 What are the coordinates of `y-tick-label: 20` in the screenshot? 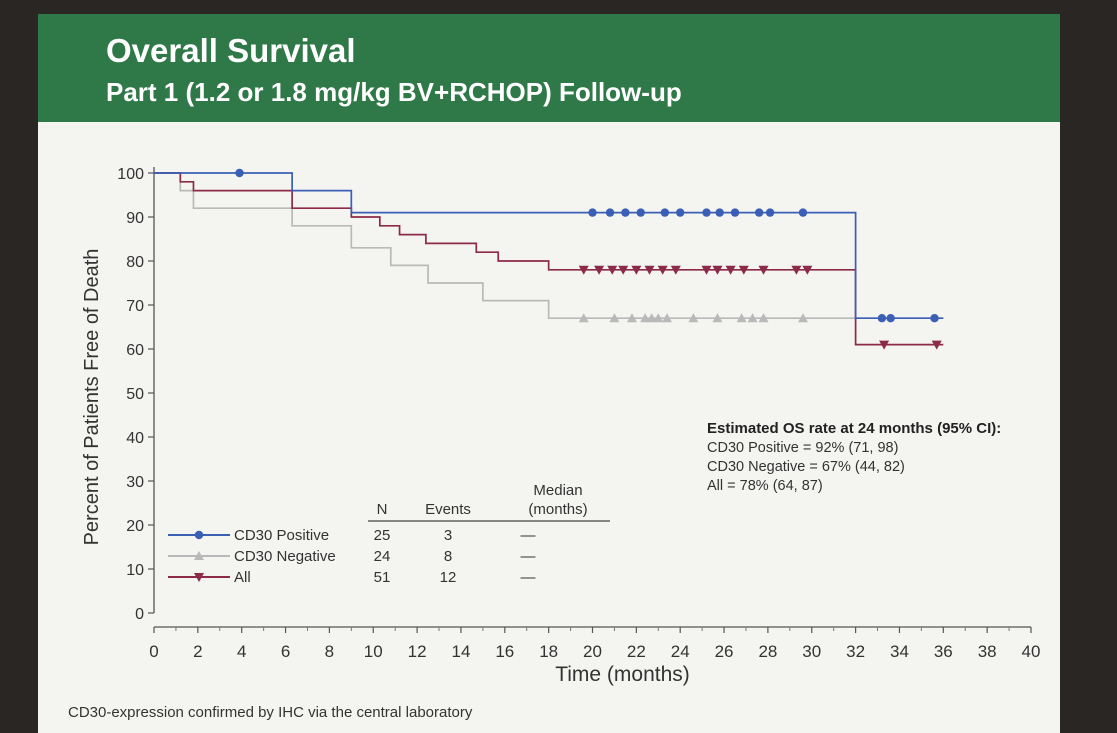 It's located at (135, 526).